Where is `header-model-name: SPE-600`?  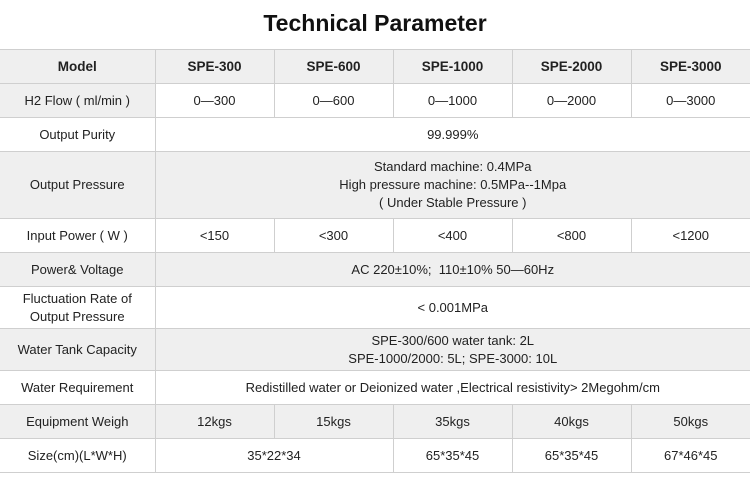
header-model-name: SPE-600 is located at coordinates (333, 66).